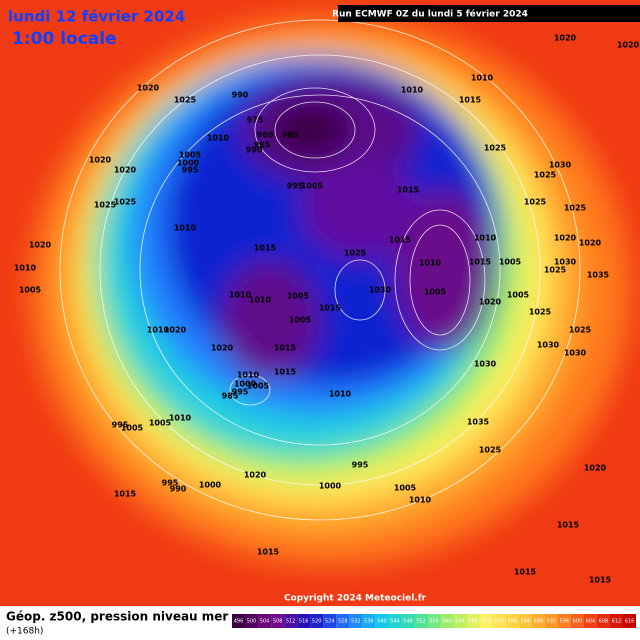 This screenshot has width=640, height=640. What do you see at coordinates (290, 135) in the screenshot?
I see `isobar-label: 980` at bounding box center [290, 135].